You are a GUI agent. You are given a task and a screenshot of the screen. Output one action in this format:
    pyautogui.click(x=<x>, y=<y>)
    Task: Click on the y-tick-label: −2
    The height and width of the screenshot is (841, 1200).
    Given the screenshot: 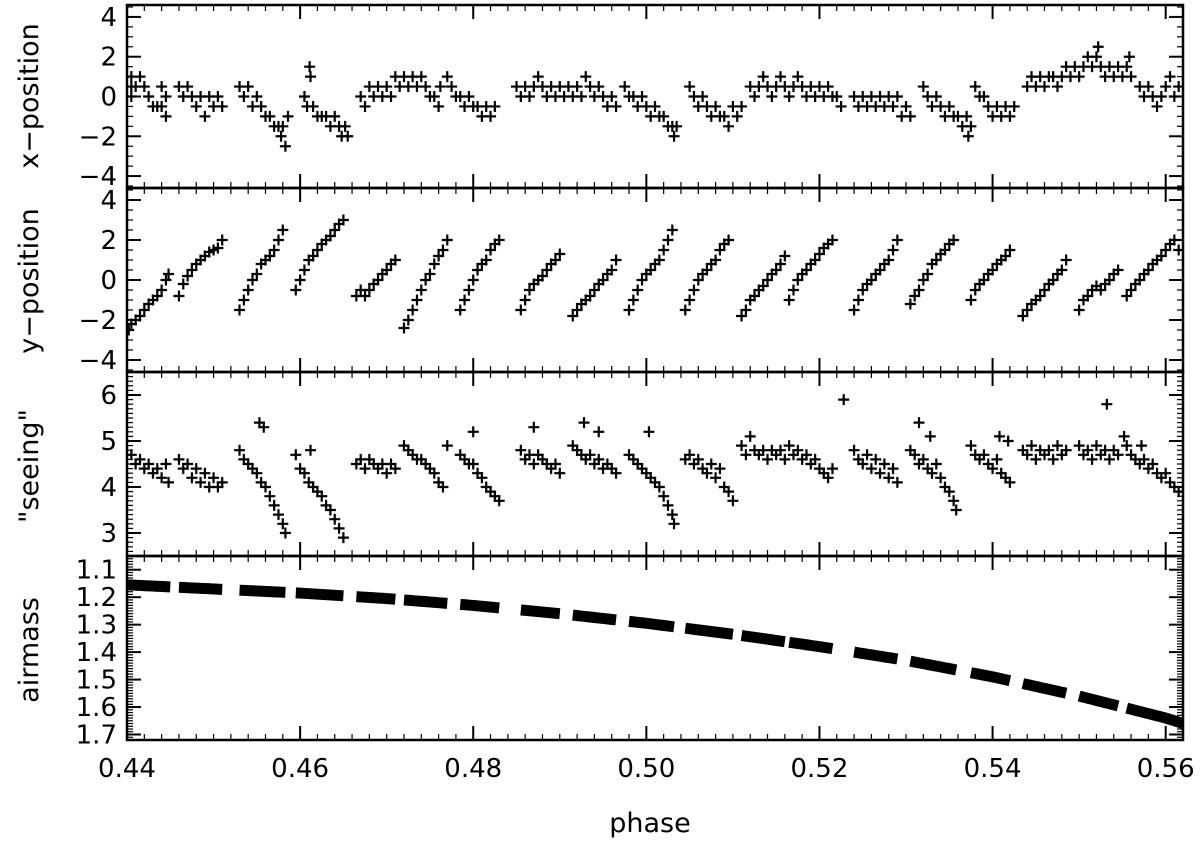 What is the action you would take?
    pyautogui.click(x=98, y=321)
    